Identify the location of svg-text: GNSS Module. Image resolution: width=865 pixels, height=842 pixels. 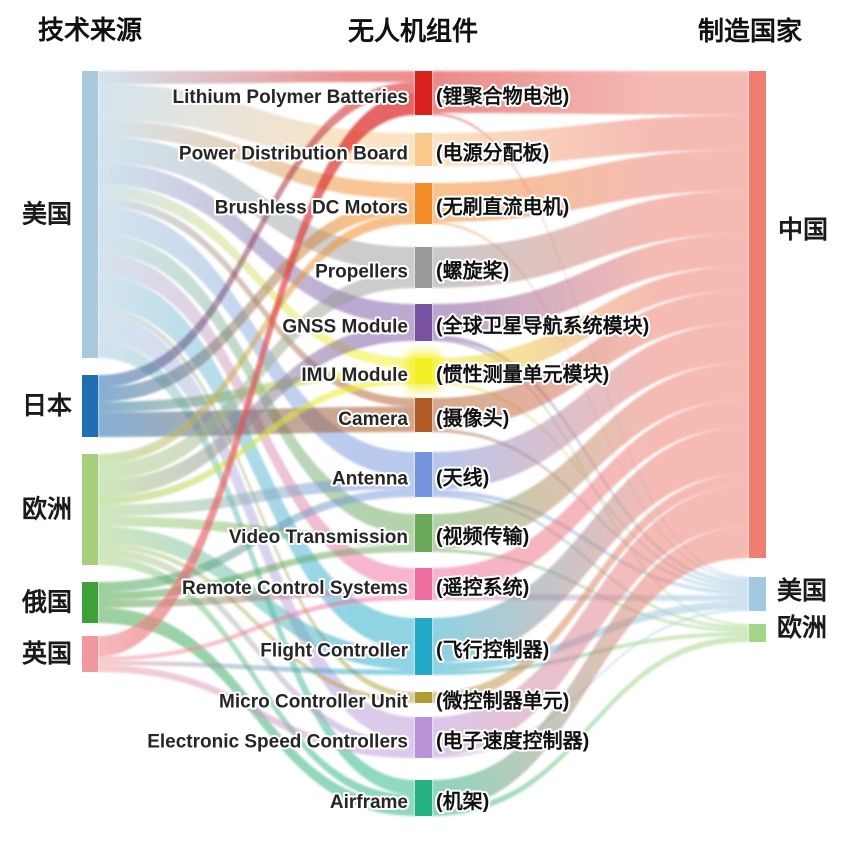
(345, 327).